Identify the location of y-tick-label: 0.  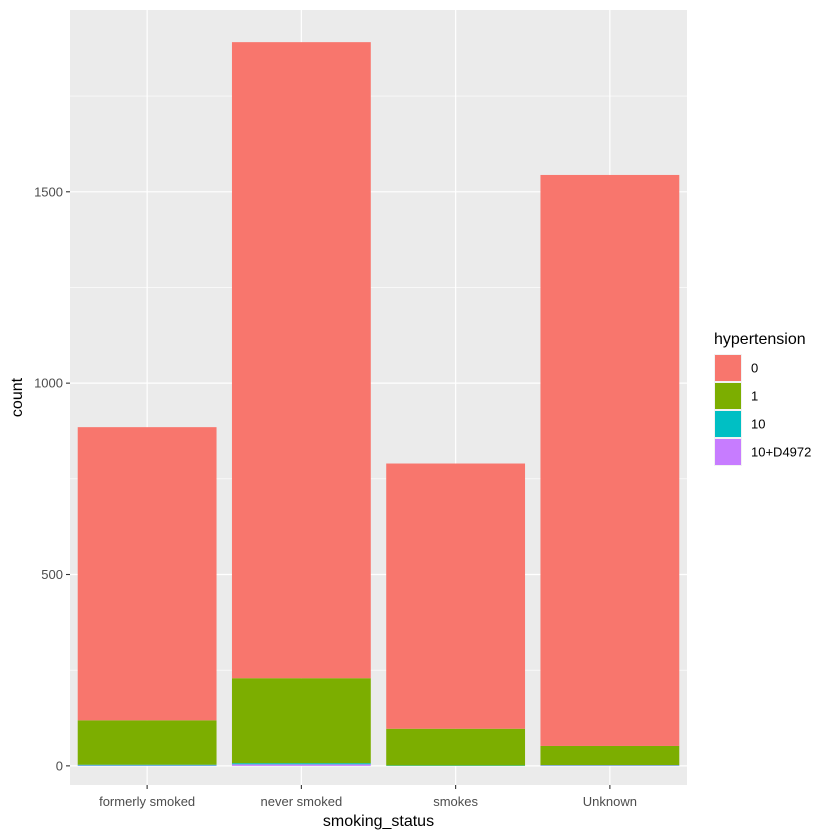
(59, 765).